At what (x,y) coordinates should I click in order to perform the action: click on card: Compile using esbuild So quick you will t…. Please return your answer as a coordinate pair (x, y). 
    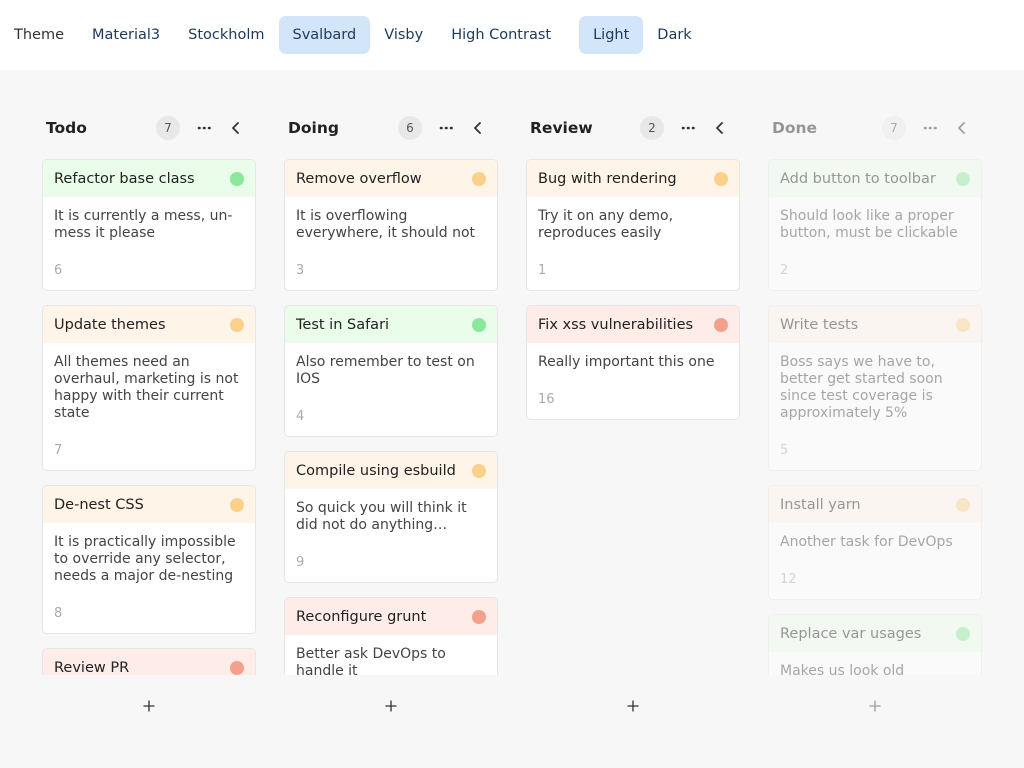
    Looking at the image, I should click on (391, 517).